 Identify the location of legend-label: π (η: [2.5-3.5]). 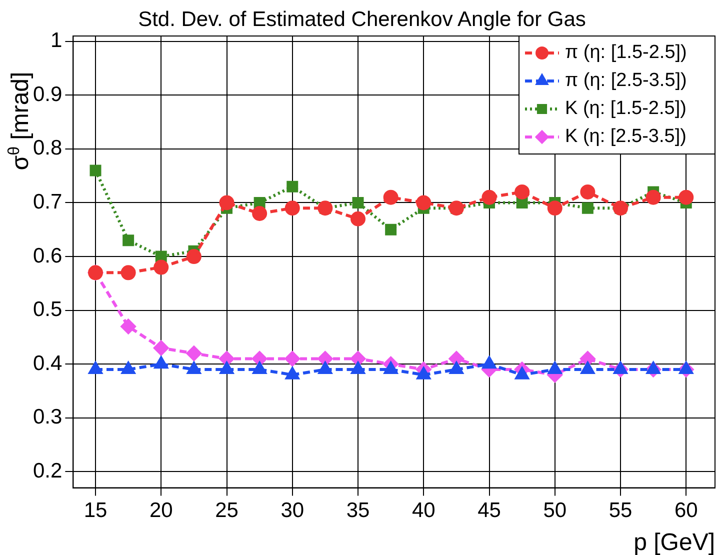
(626, 81).